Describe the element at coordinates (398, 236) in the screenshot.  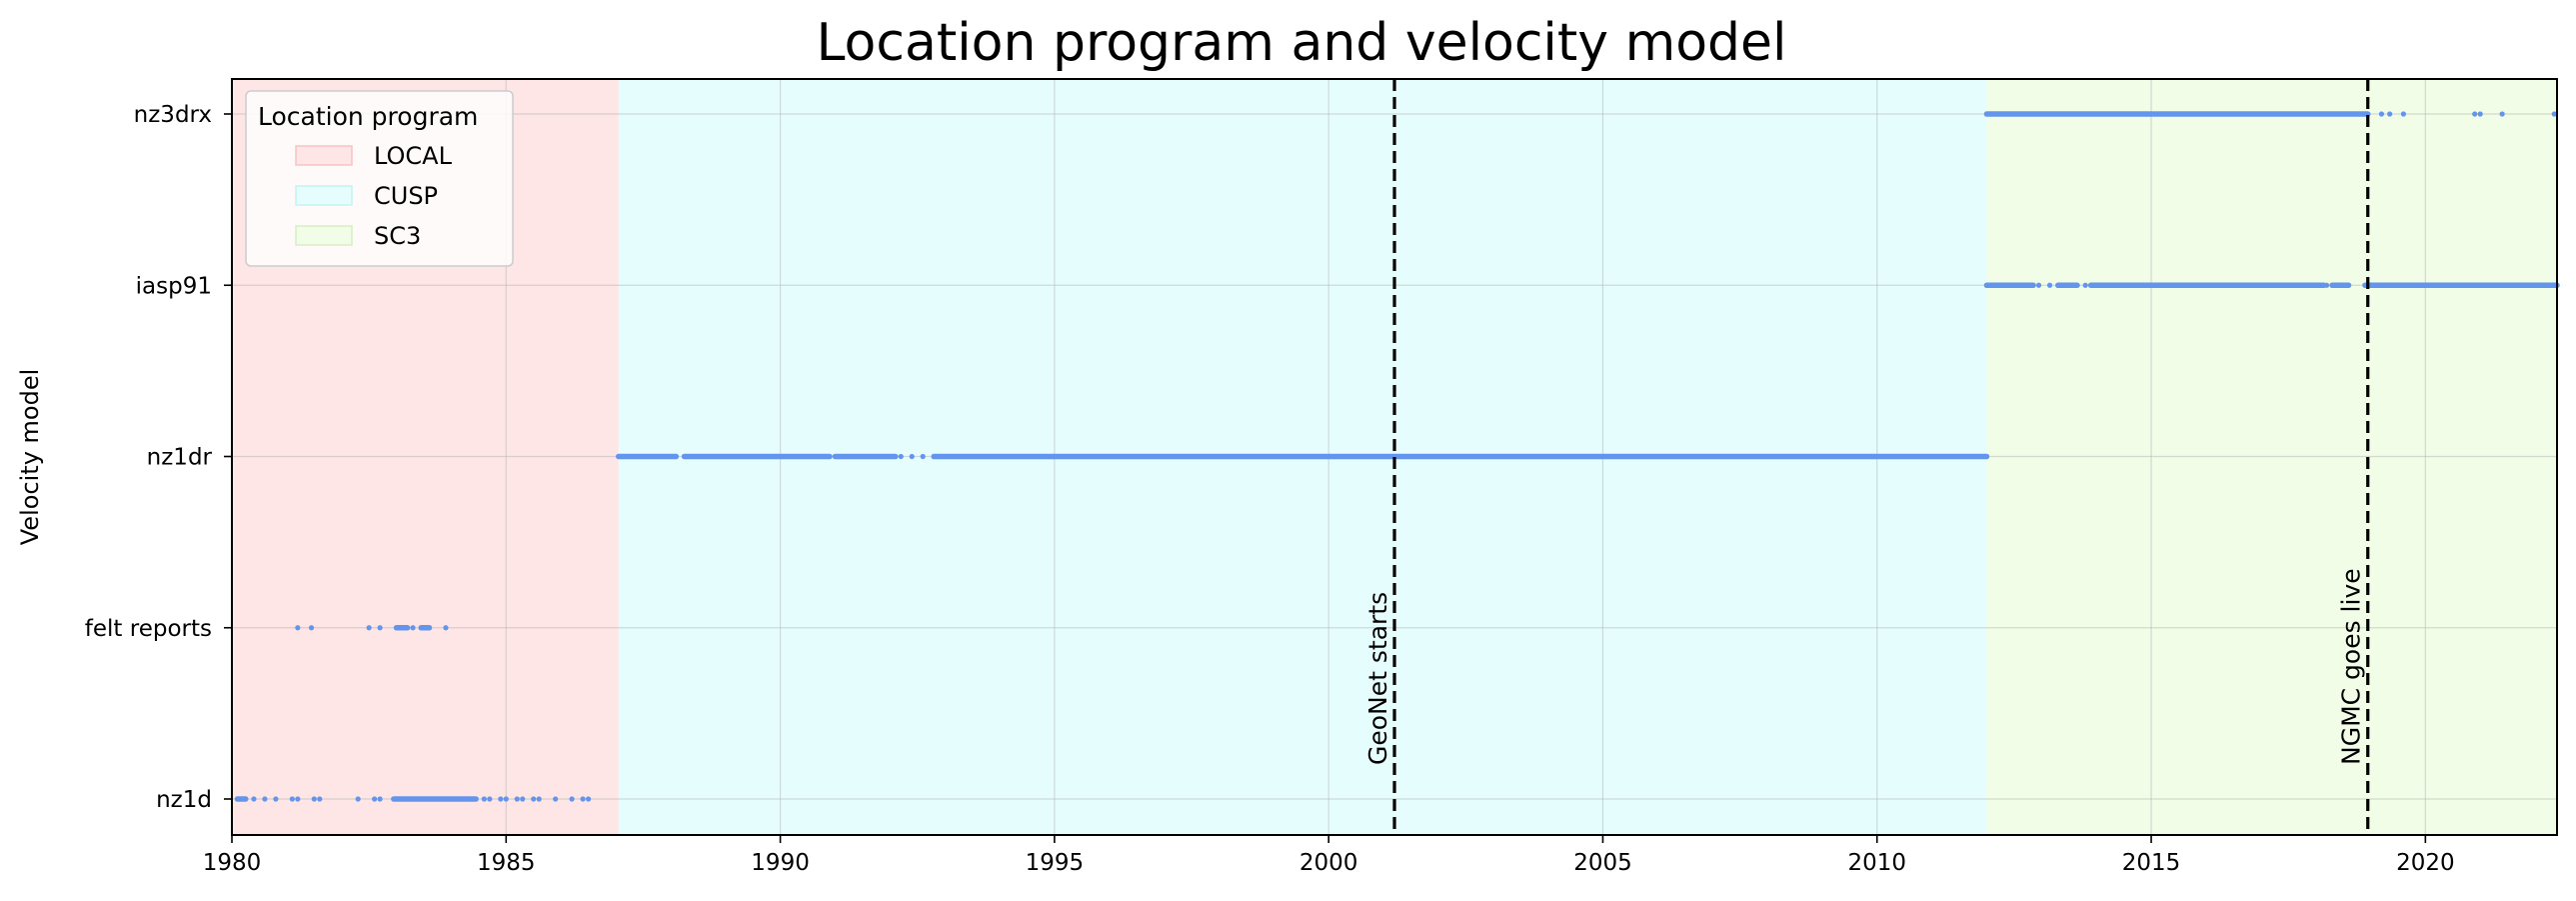
I see `legend-label: SC3` at that location.